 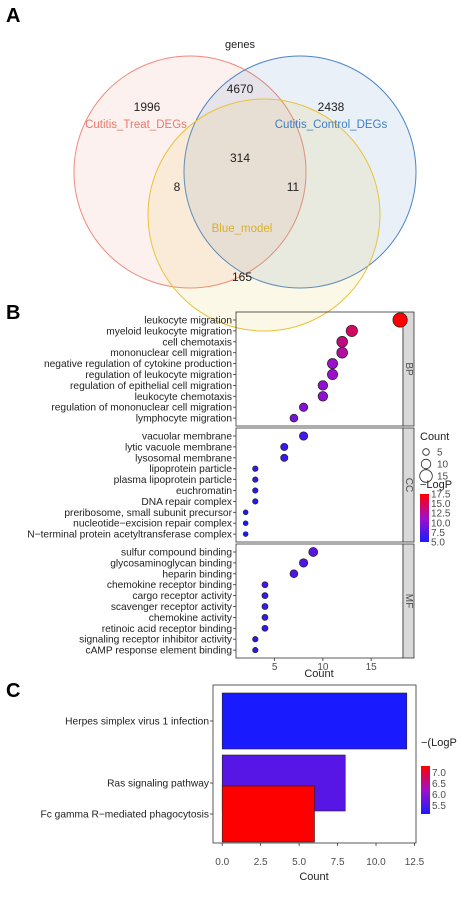 I want to click on facet-strip-cc, so click(x=408, y=485).